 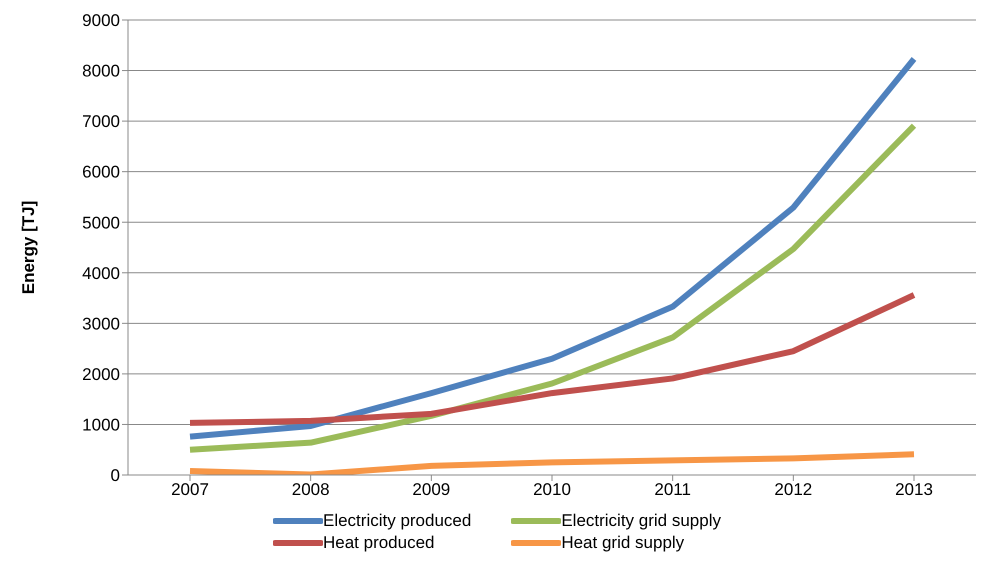 I want to click on x-tick-label: 2009, so click(x=431, y=490).